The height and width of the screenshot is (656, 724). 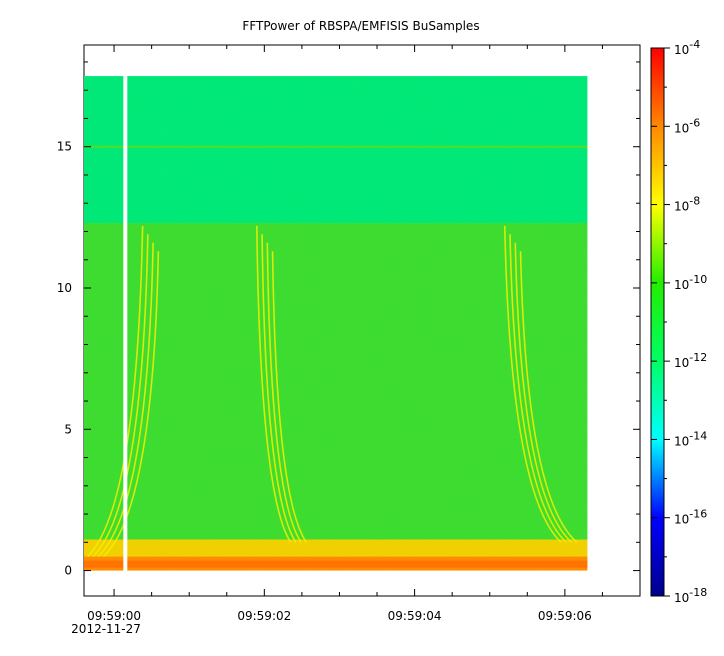 I want to click on colorbar-tick-label: 10⁻¹², so click(x=690, y=360).